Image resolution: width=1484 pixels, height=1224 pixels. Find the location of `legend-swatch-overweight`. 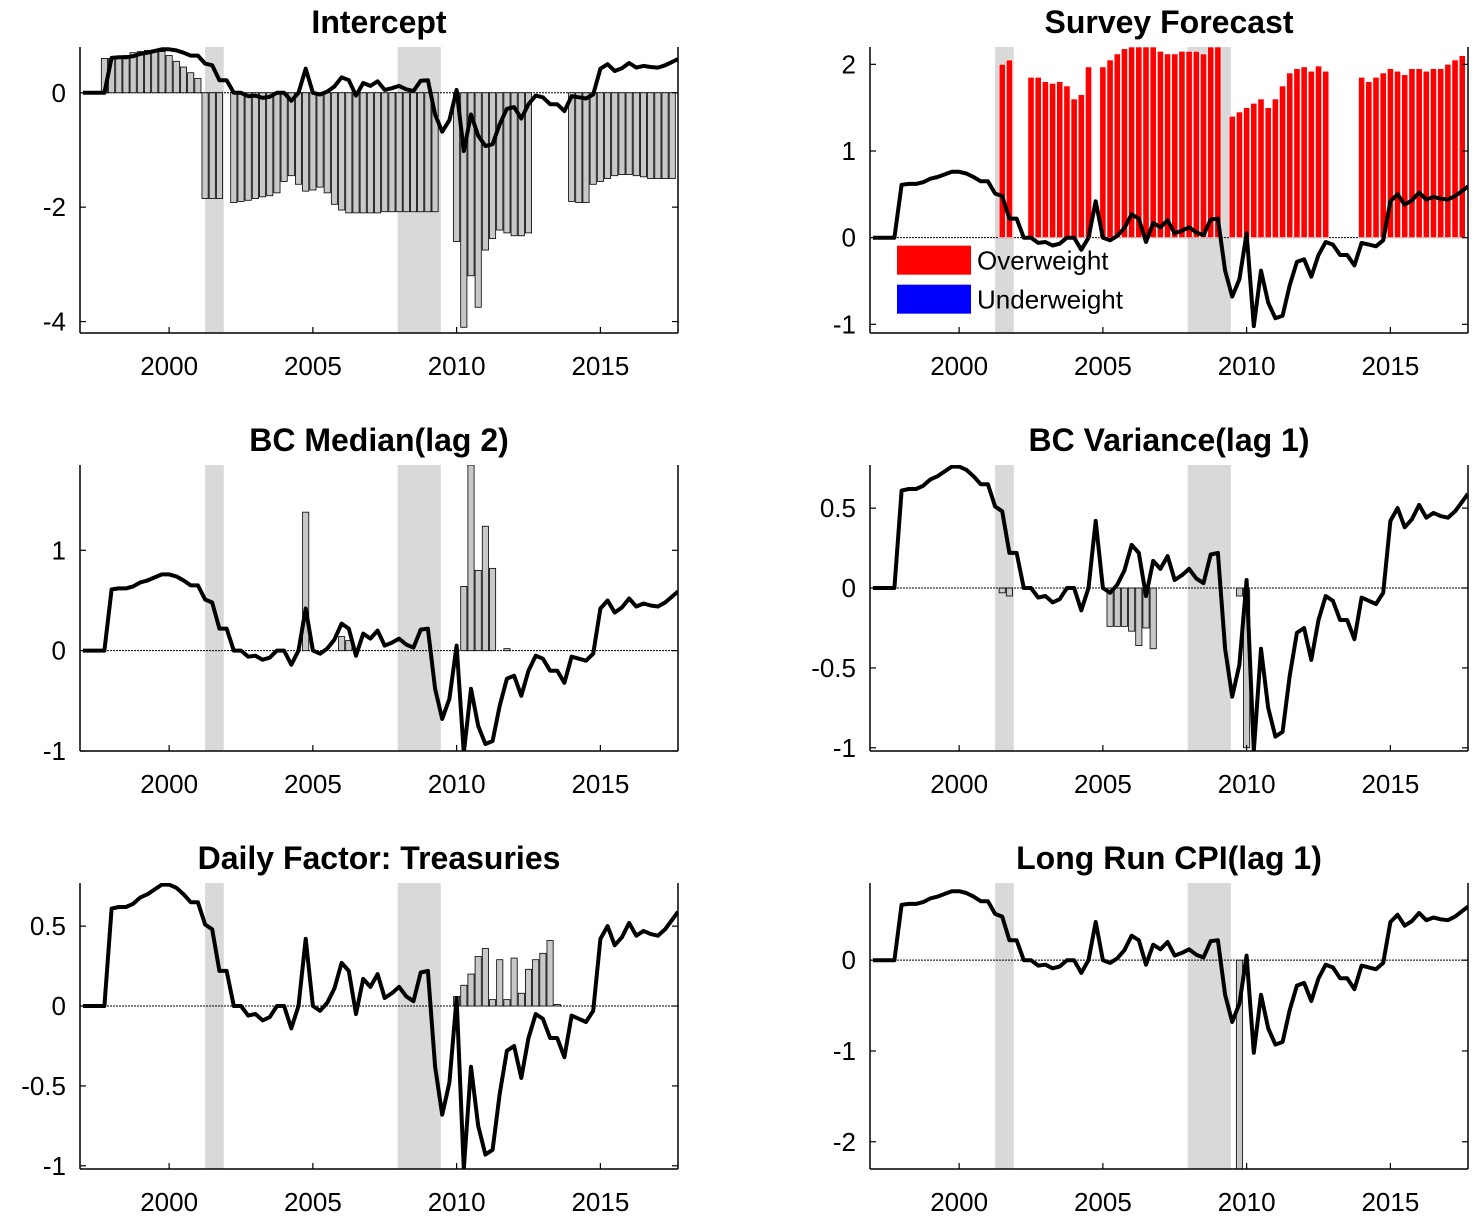

legend-swatch-overweight is located at coordinates (934, 260).